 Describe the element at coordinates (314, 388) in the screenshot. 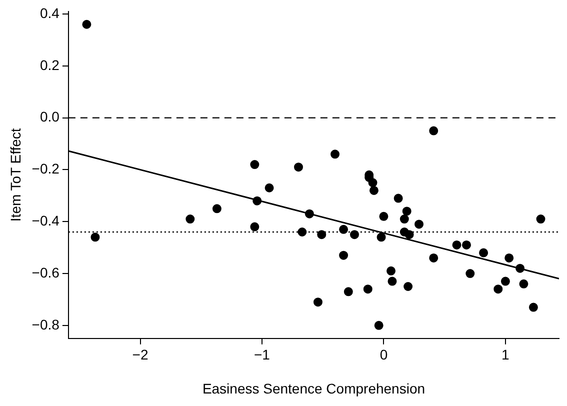

I see `x-axis-title: Easiness Sentence Comprehension` at that location.